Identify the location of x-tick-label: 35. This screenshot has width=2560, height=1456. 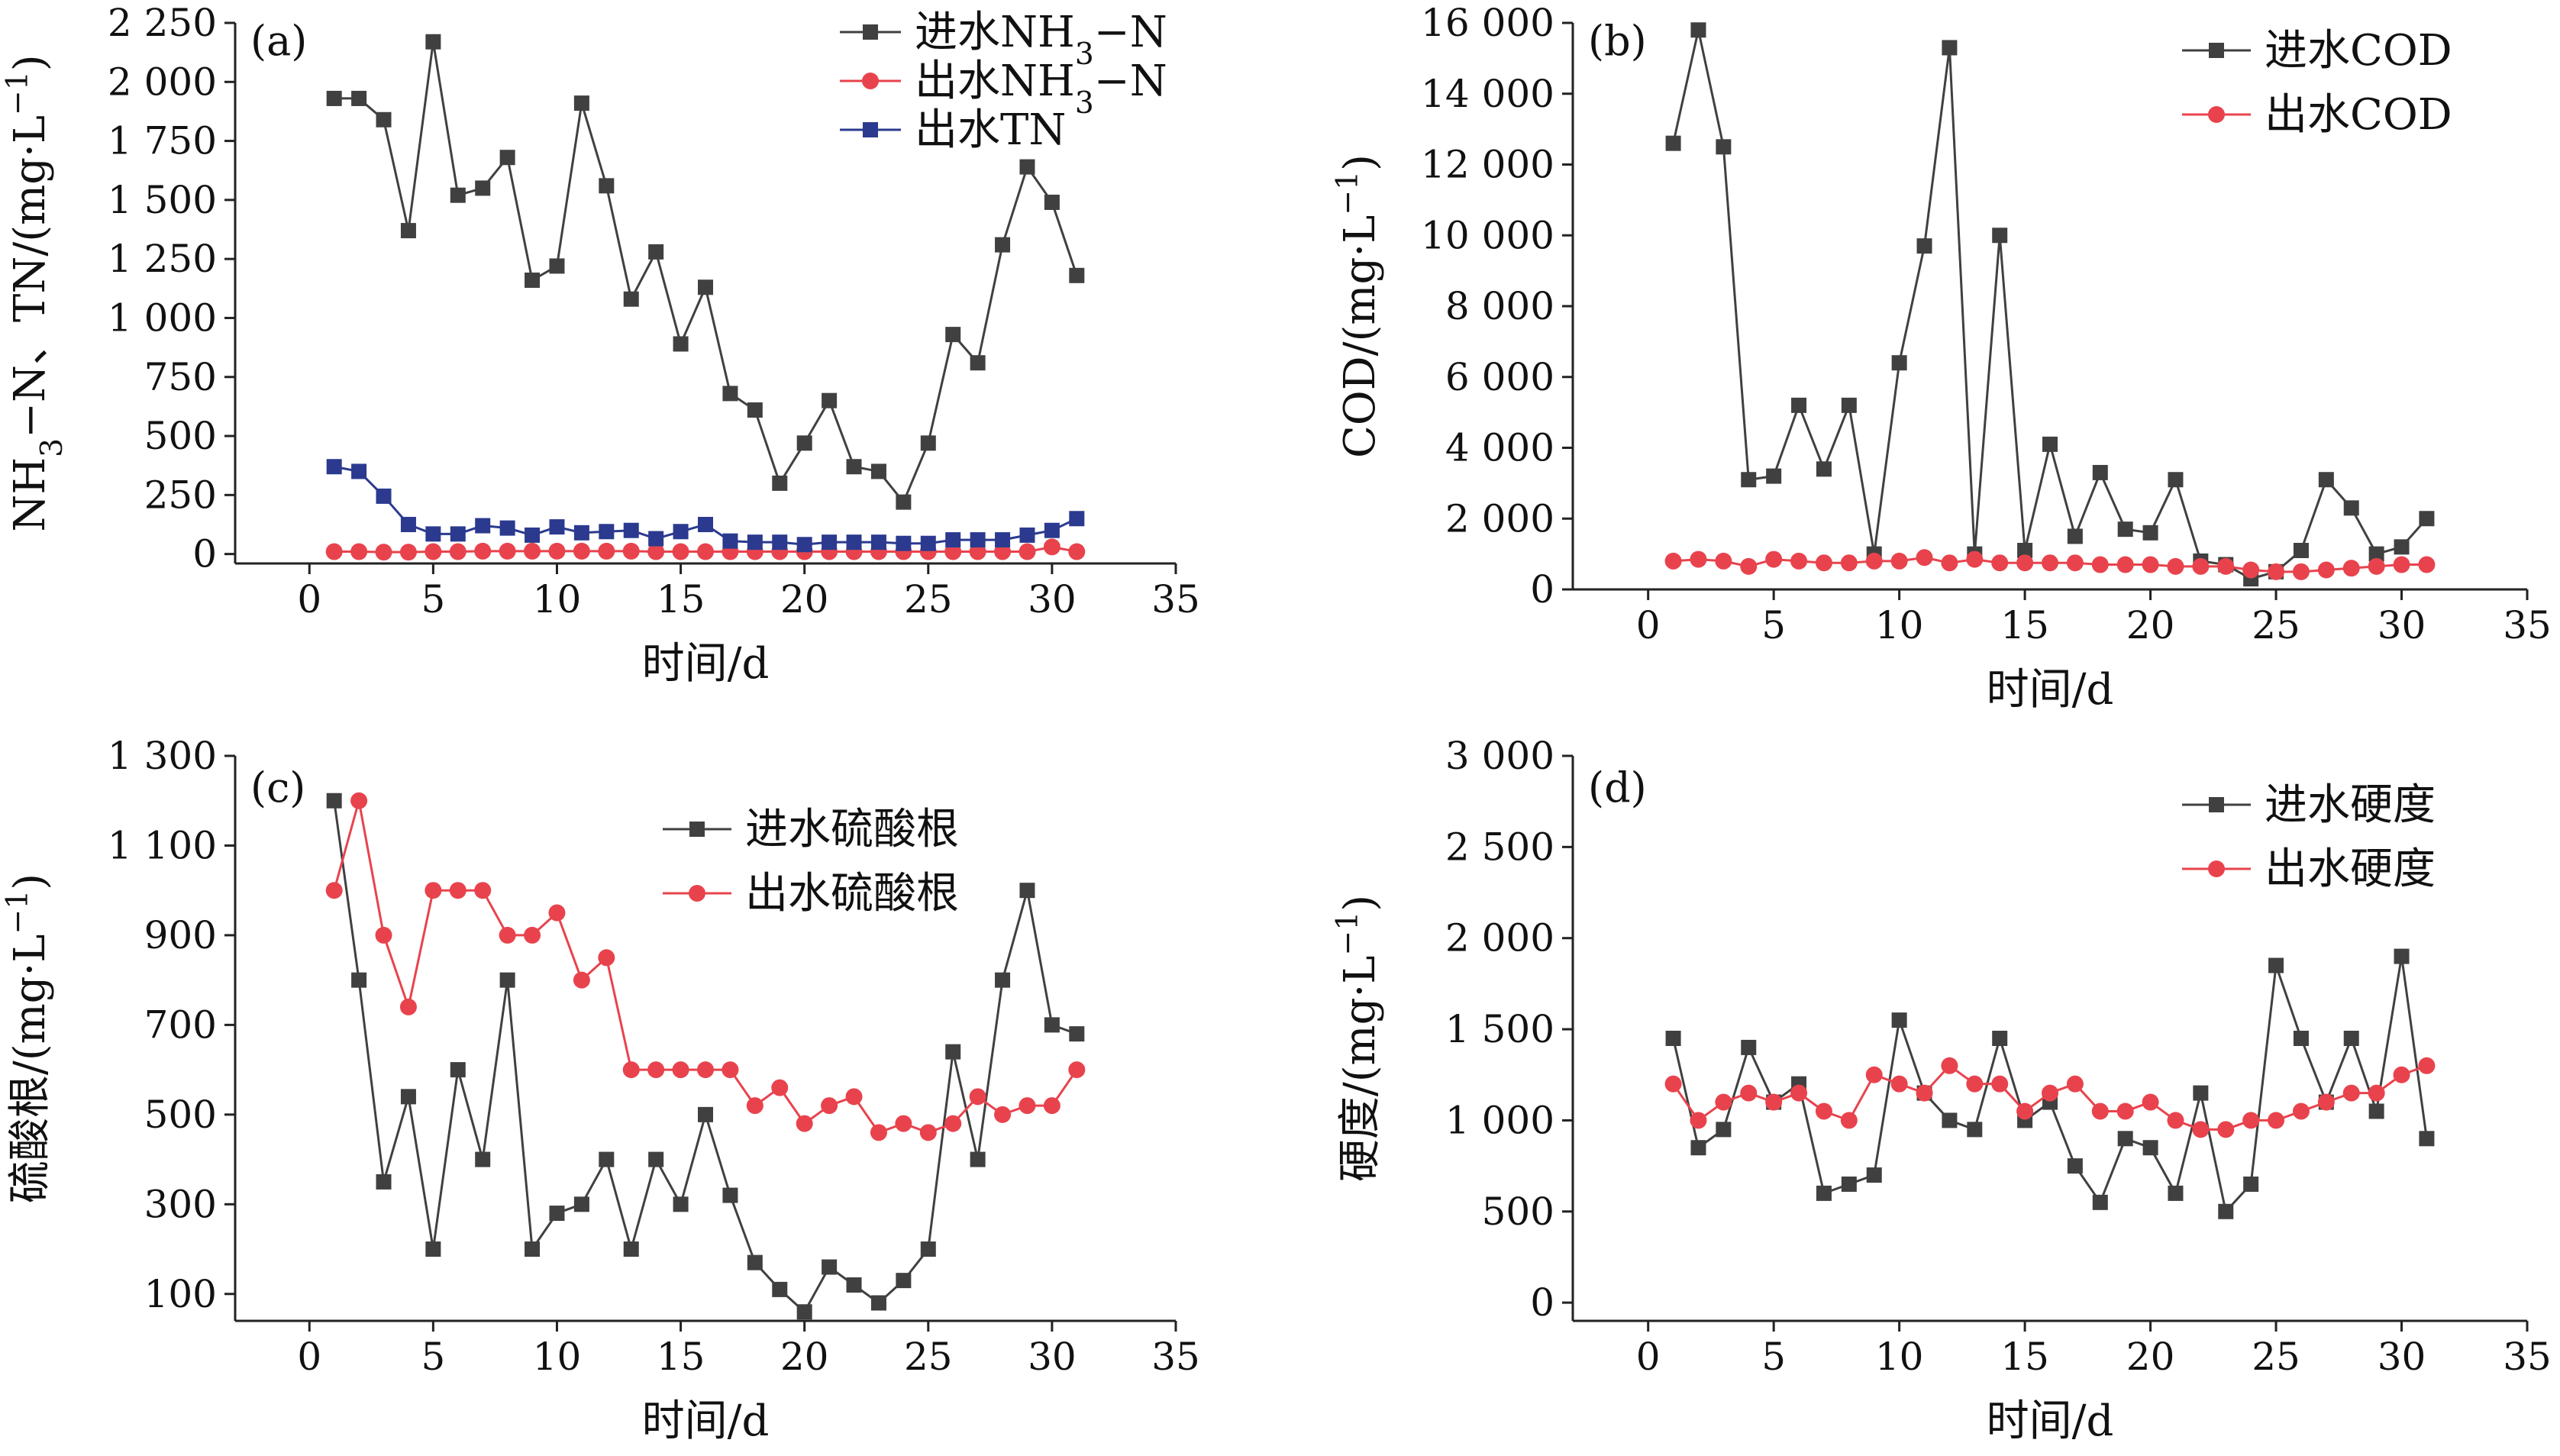
(1175, 1357).